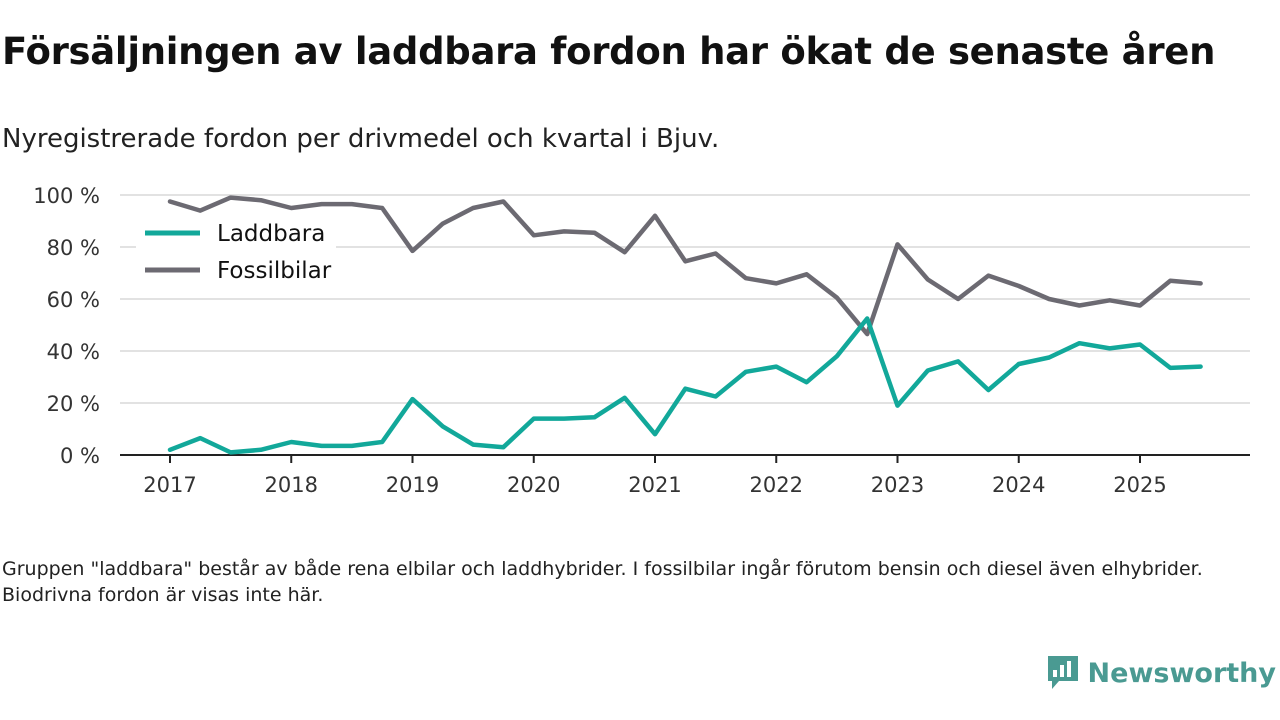  I want to click on x-tick-label: 2021, so click(654, 485).